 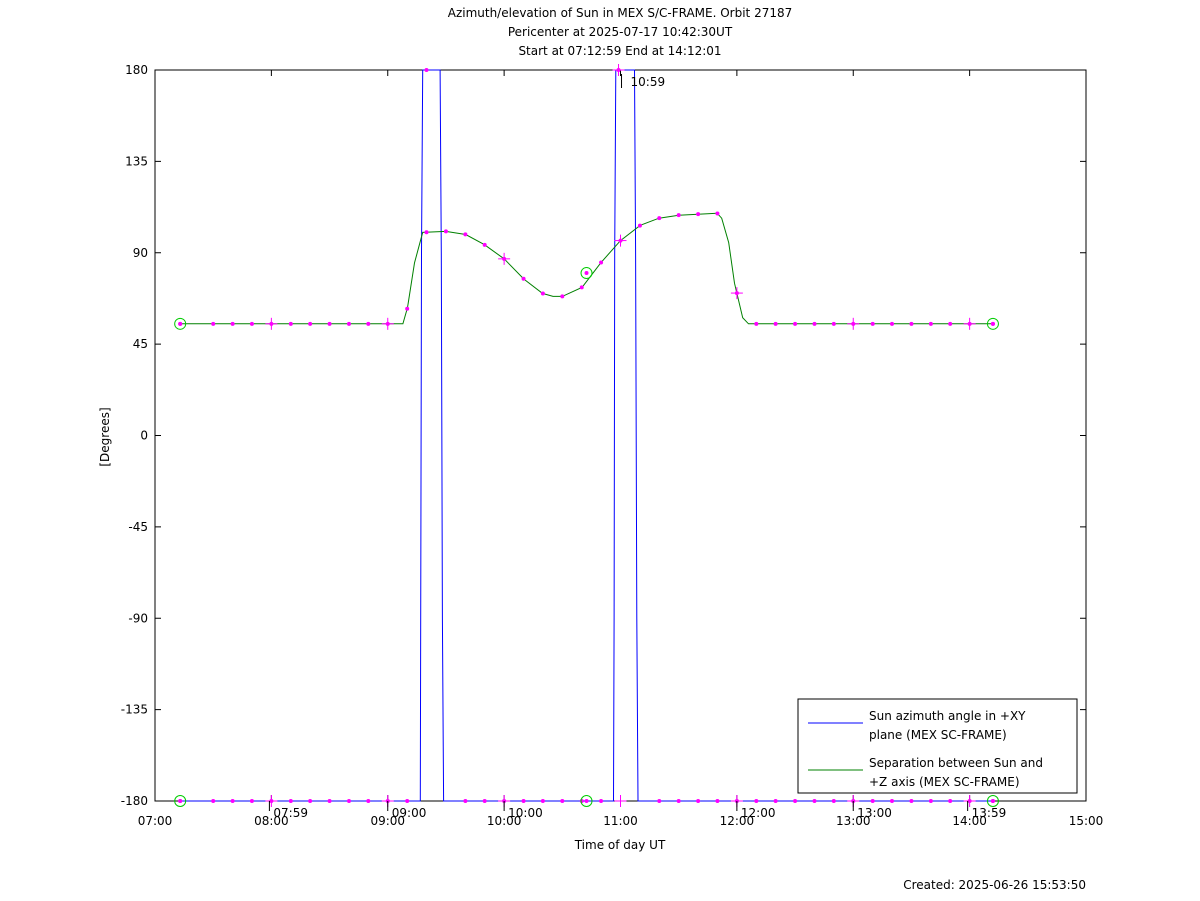 What do you see at coordinates (956, 763) in the screenshot?
I see `legend-entry-label: Separation between Sun and` at bounding box center [956, 763].